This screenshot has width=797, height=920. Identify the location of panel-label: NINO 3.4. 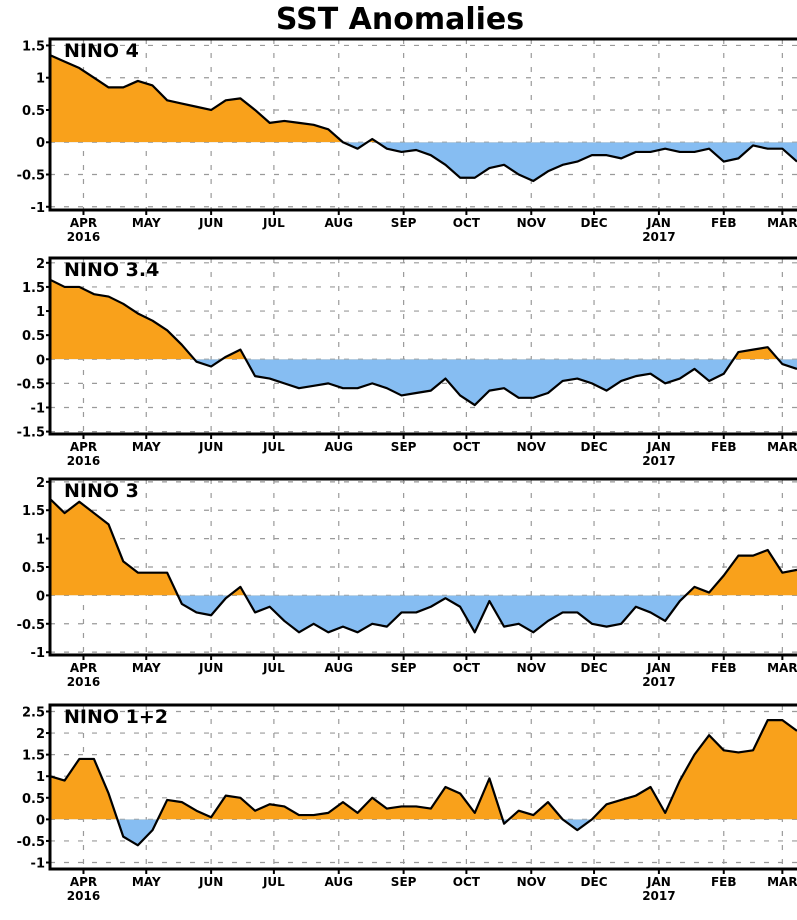
(111, 270).